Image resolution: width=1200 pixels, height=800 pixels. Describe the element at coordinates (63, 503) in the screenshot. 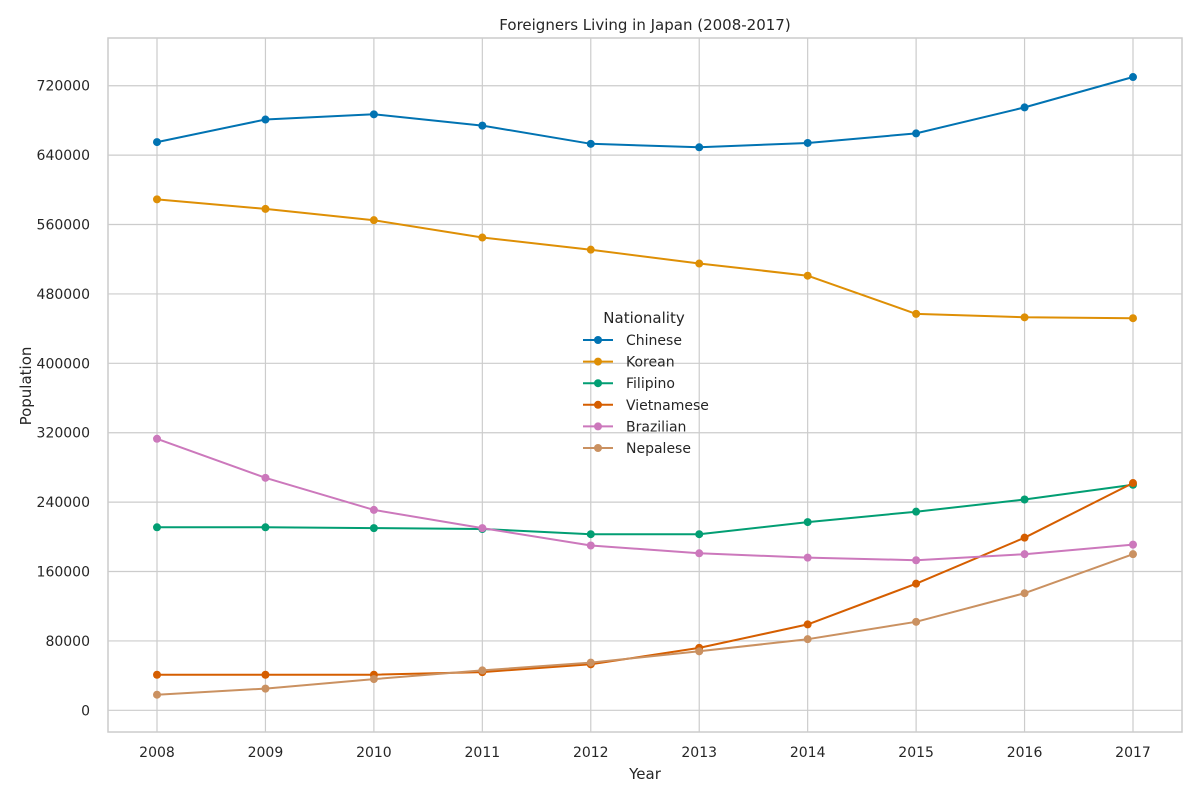

I see `y-tick-label: 240000` at that location.